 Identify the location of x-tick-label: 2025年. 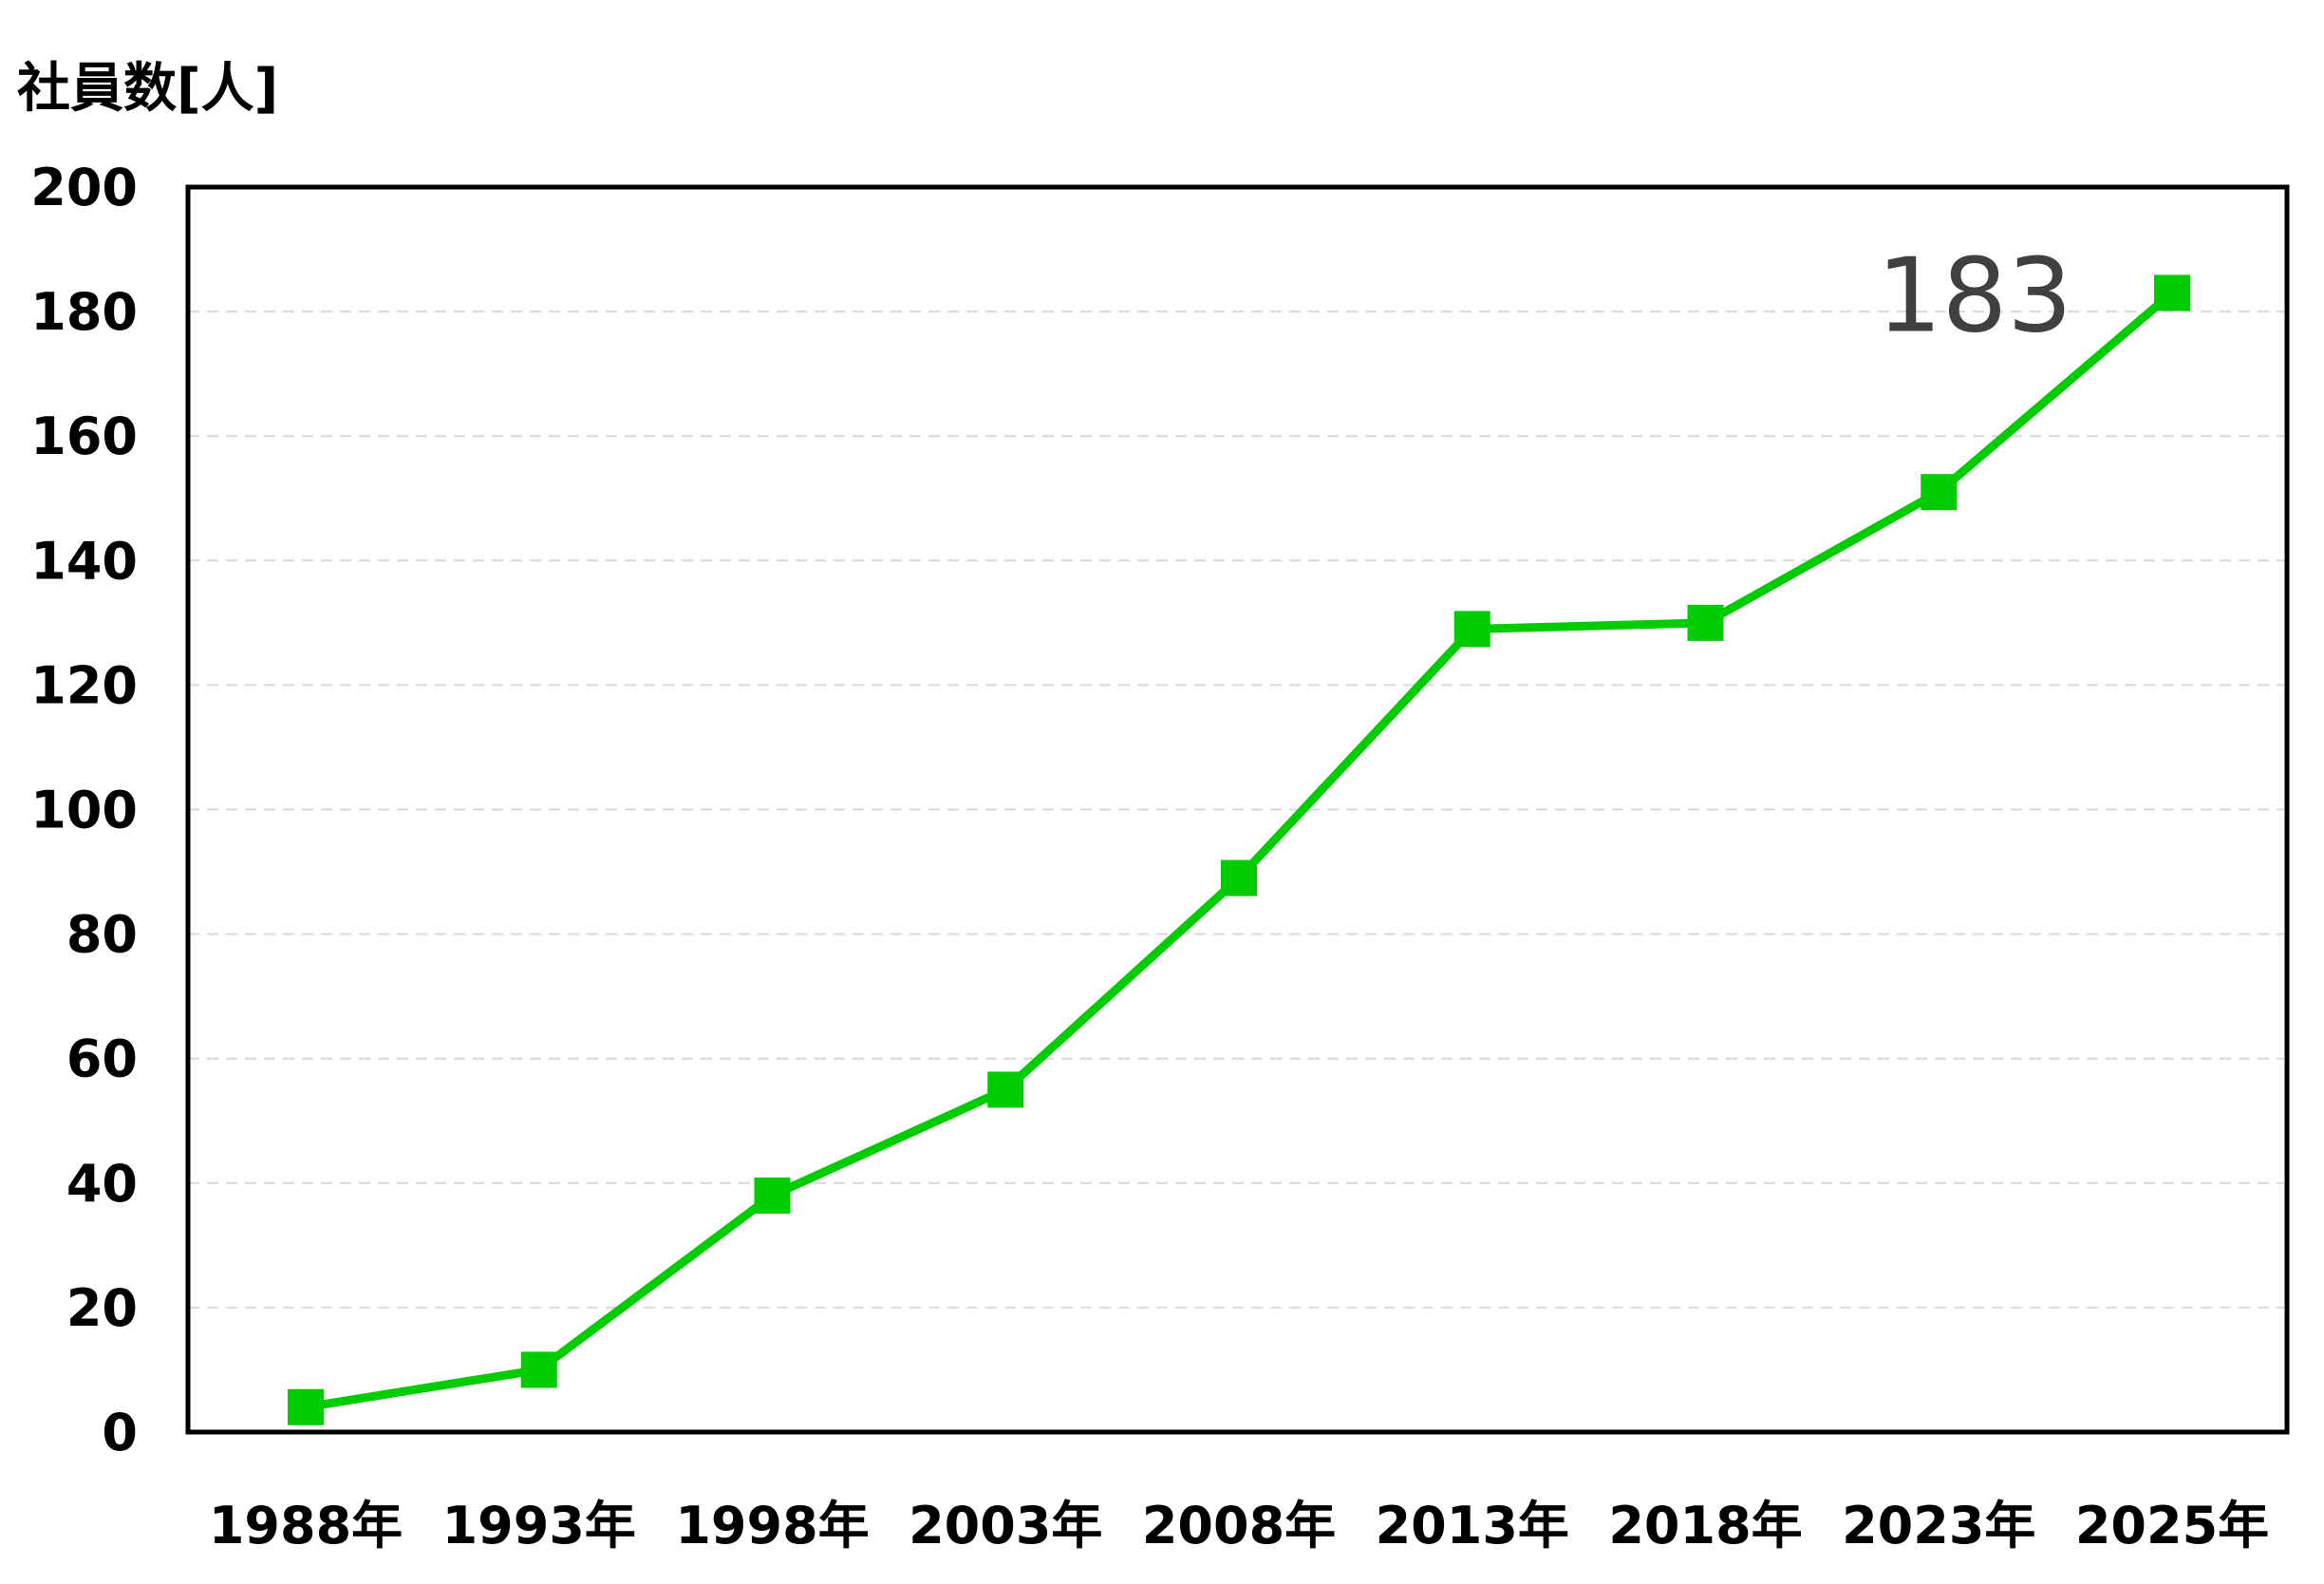
(2172, 1526).